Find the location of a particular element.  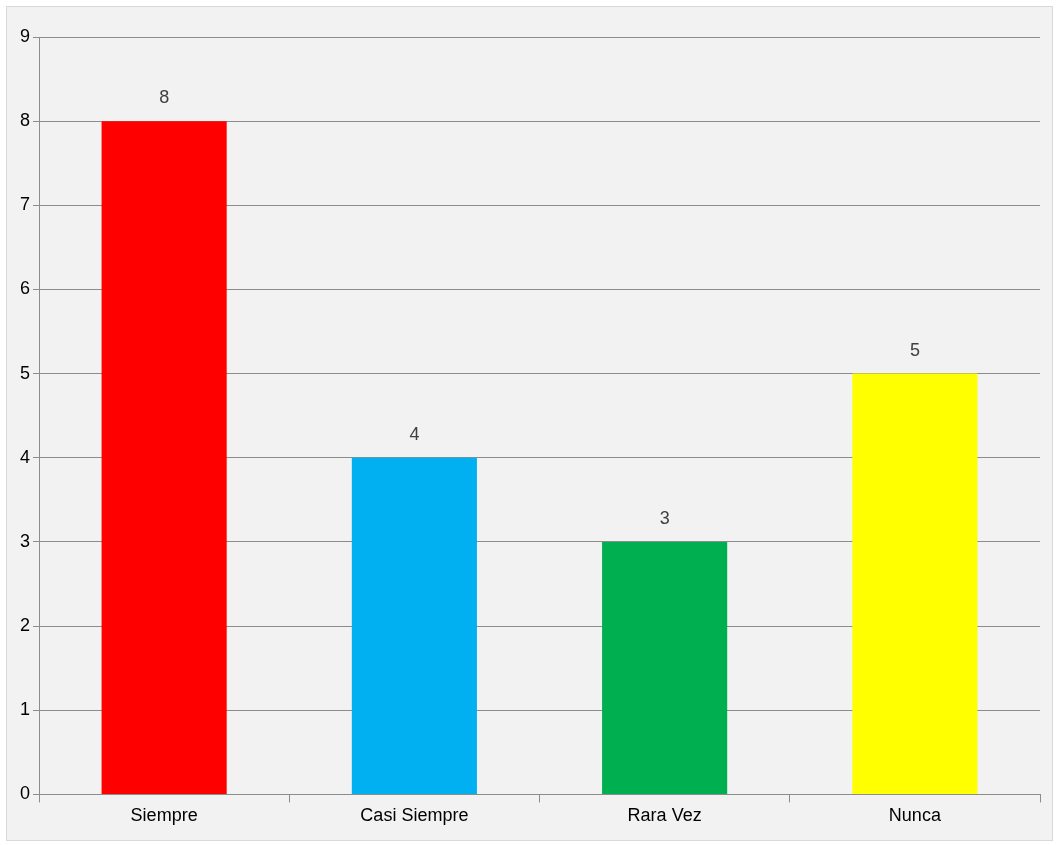

x-tick-label: Siempre is located at coordinates (164, 815).